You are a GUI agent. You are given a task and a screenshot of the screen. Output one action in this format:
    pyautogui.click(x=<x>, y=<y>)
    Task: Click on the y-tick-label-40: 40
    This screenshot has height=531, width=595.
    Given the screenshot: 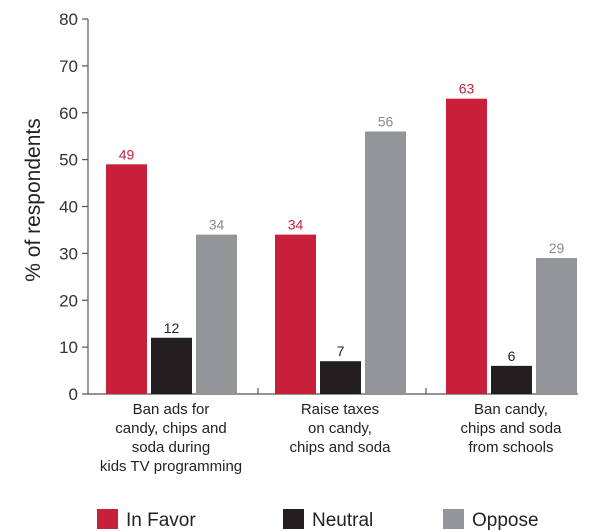 What is the action you would take?
    pyautogui.click(x=68, y=207)
    